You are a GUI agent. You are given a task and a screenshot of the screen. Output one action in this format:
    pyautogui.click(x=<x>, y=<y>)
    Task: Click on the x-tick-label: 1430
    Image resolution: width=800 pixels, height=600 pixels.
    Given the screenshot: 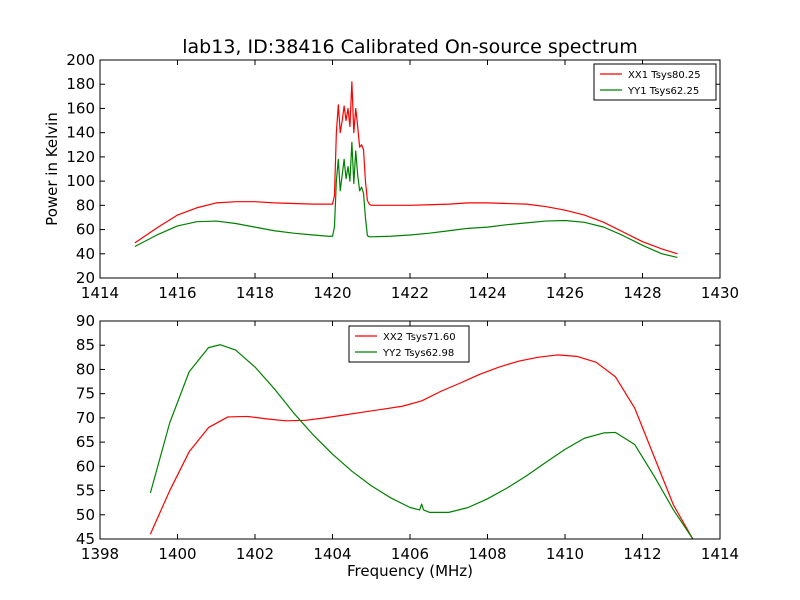 What is the action you would take?
    pyautogui.click(x=720, y=293)
    